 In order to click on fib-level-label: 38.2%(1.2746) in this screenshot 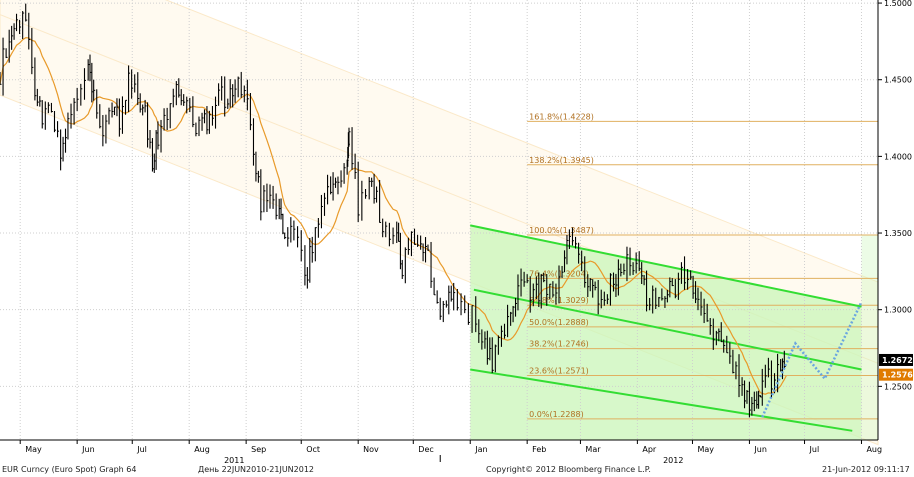, I will do `click(559, 344)`.